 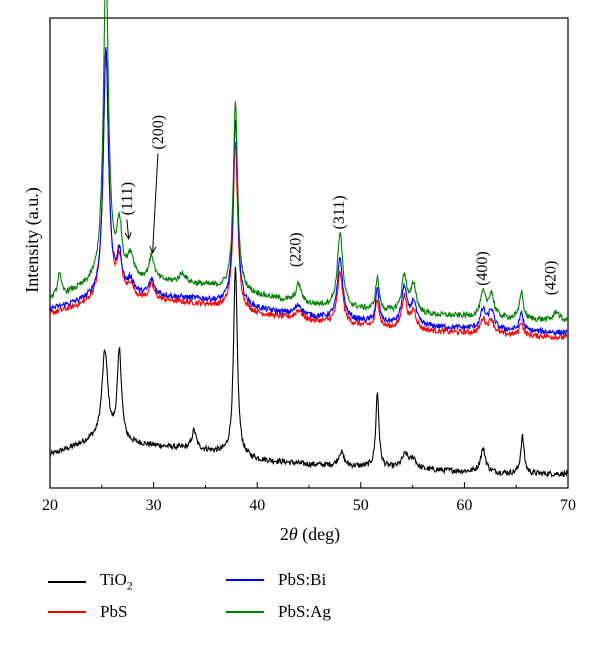 What do you see at coordinates (245, 612) in the screenshot?
I see `legend-swatch-pbs-ag` at bounding box center [245, 612].